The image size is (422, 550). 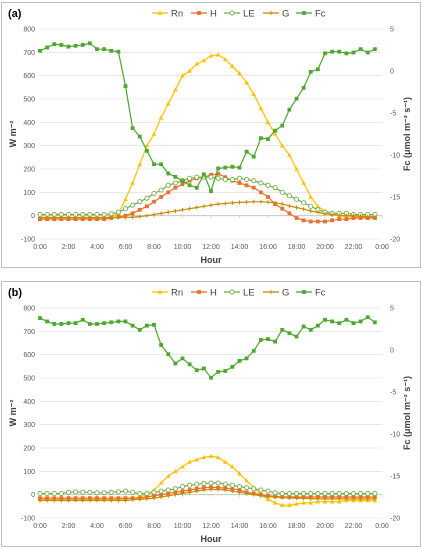 What do you see at coordinates (354, 247) in the screenshot?
I see `x-tick-label: 22:00` at bounding box center [354, 247].